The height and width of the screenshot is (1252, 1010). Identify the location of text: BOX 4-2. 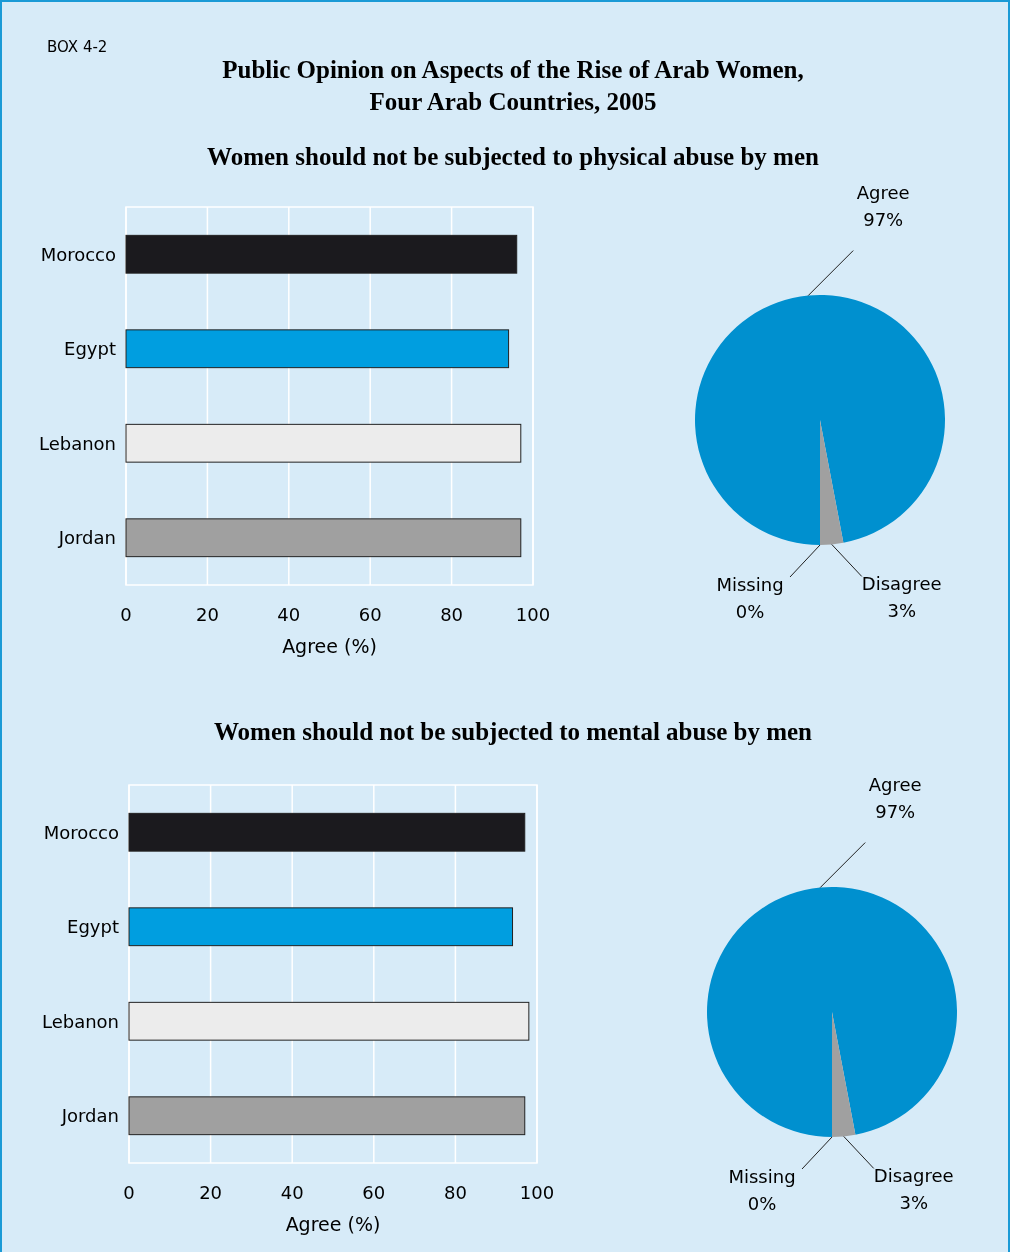
(77, 47).